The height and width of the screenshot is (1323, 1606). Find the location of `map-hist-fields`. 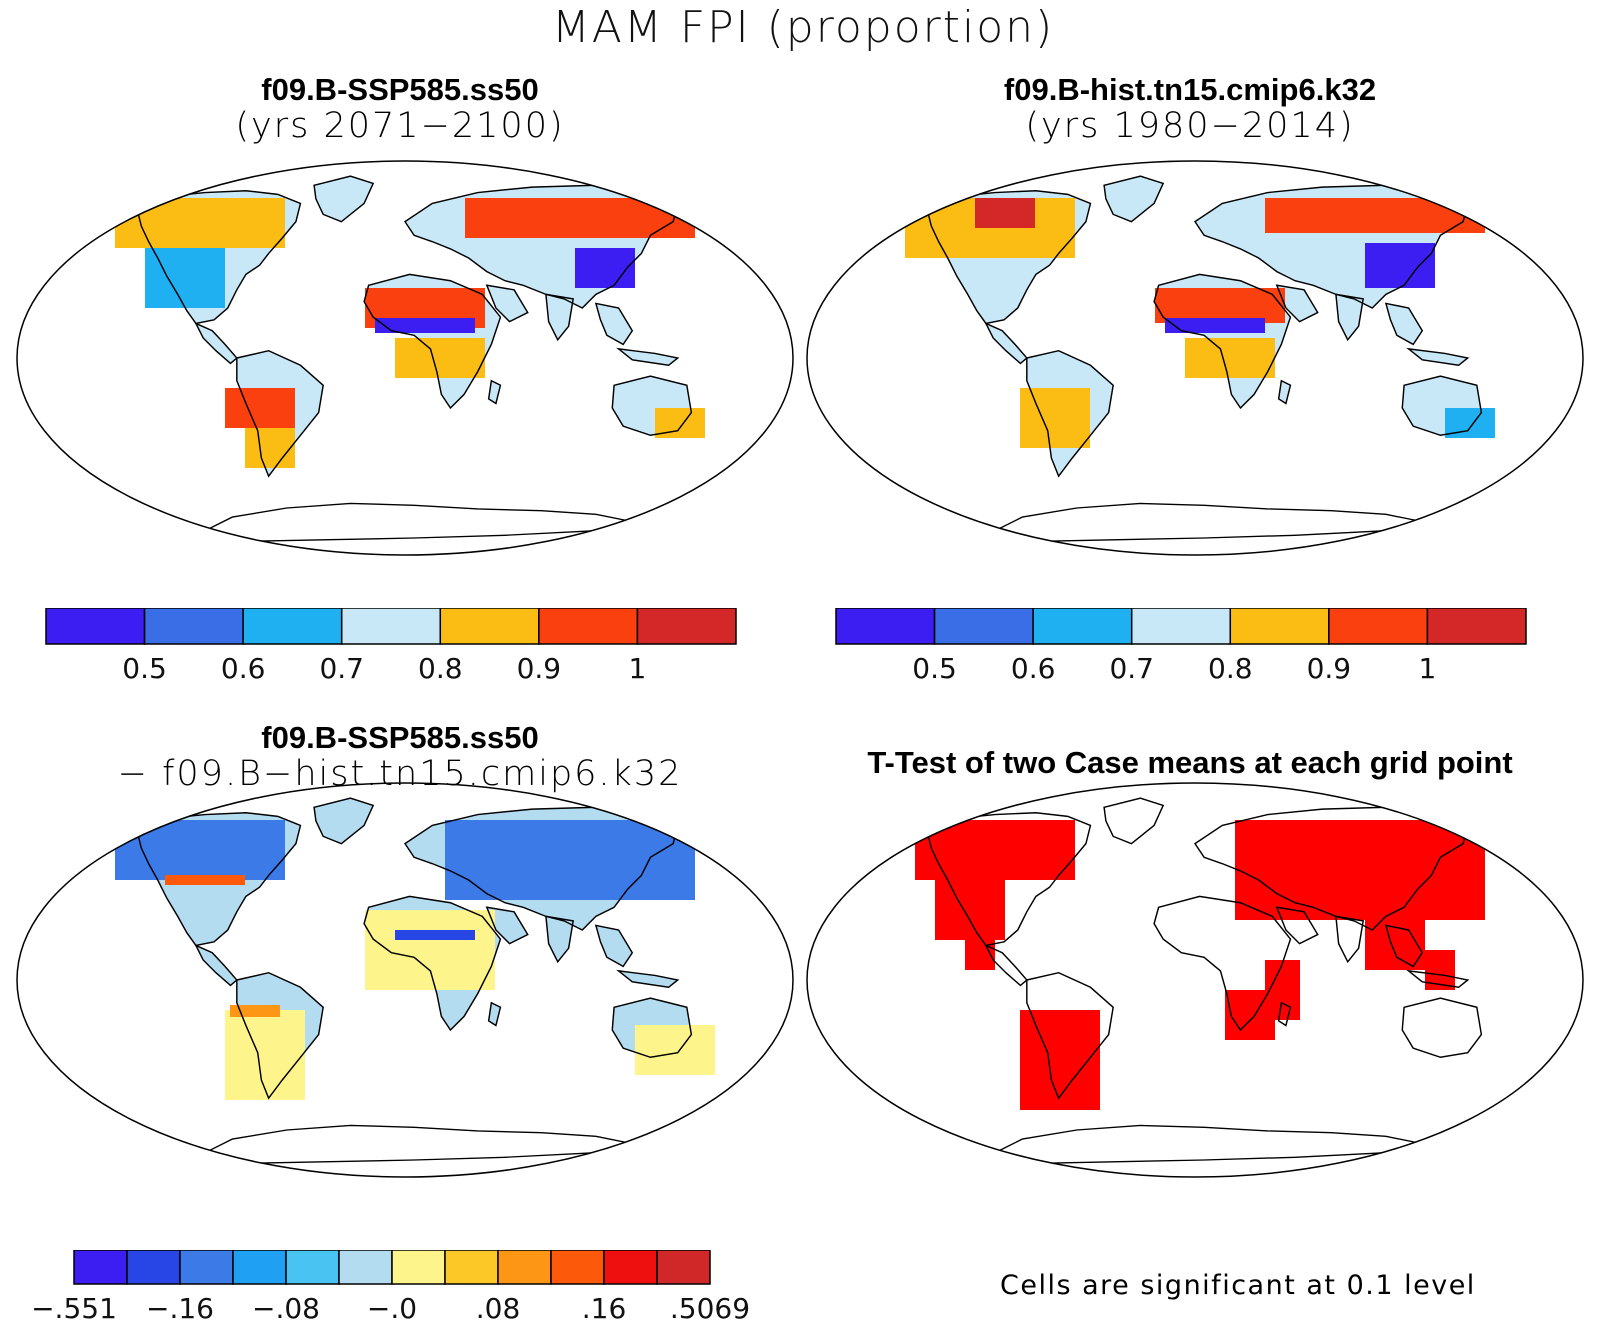

map-hist-fields is located at coordinates (1200, 323).